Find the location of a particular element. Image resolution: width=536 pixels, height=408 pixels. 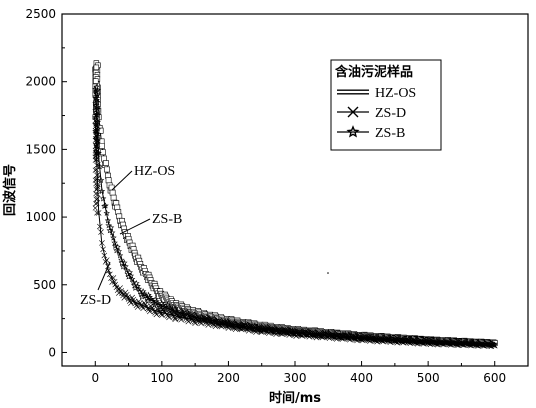

x-tick-label: 200 is located at coordinates (228, 378).